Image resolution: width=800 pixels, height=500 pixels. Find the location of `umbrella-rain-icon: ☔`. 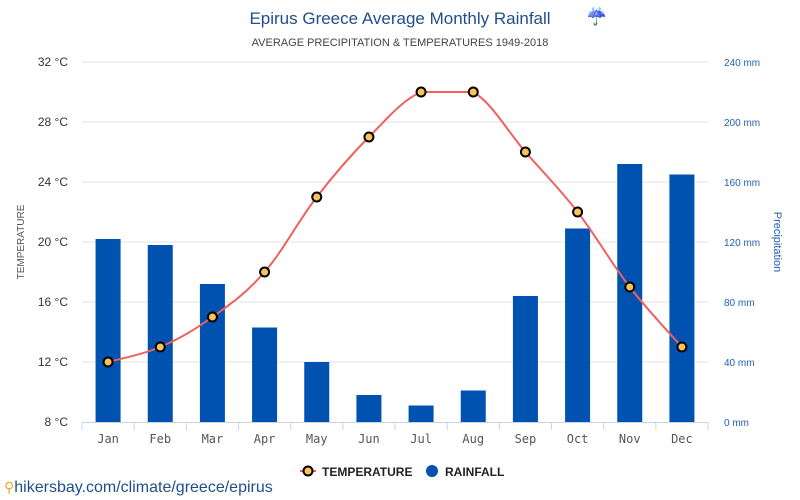

umbrella-rain-icon: ☔ is located at coordinates (596, 16).